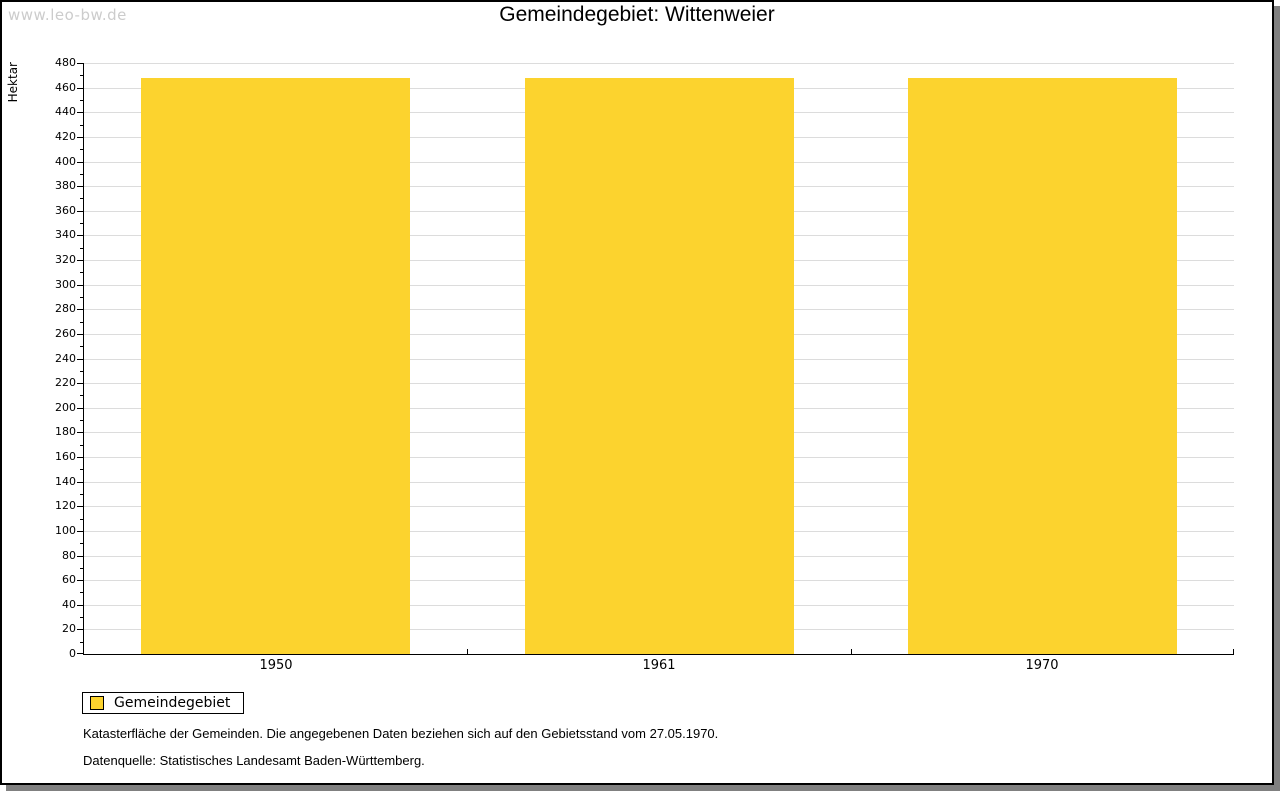 The image size is (1280, 791). Describe the element at coordinates (659, 665) in the screenshot. I see `x-axis-tick-label: 1961` at that location.